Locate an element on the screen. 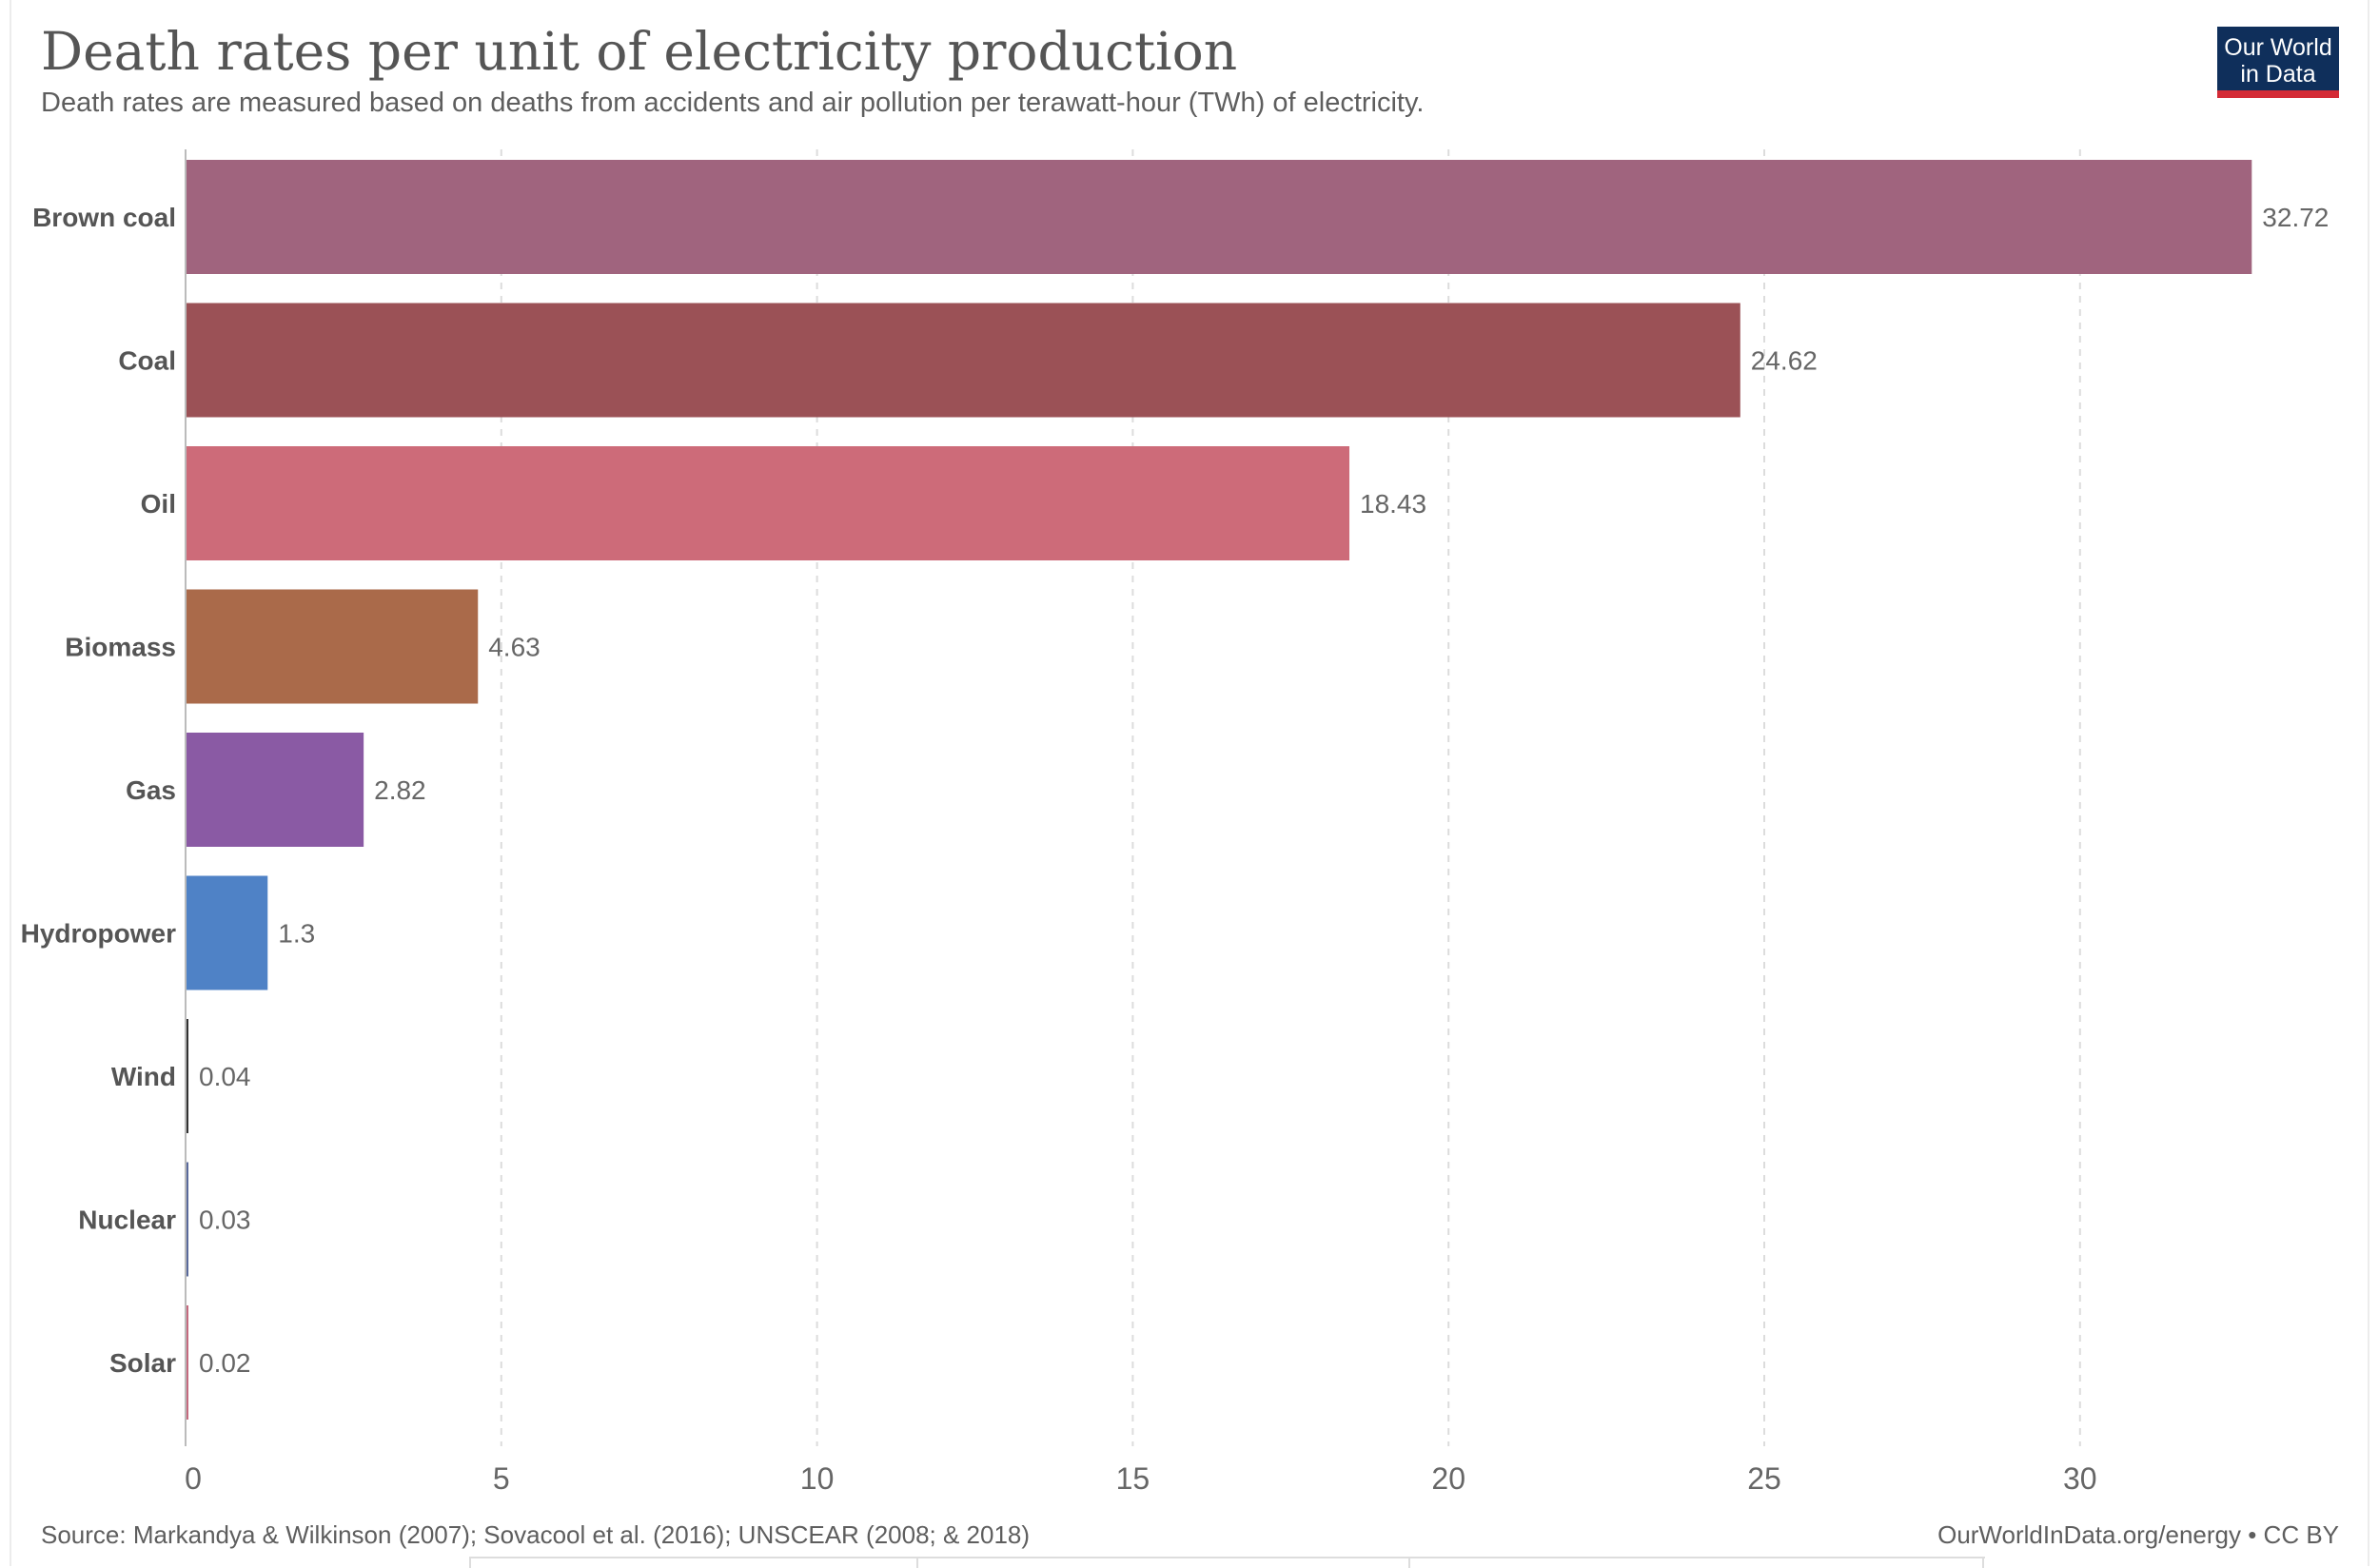 The image size is (2379, 1568). logo-line-1: Our World is located at coordinates (2278, 47).